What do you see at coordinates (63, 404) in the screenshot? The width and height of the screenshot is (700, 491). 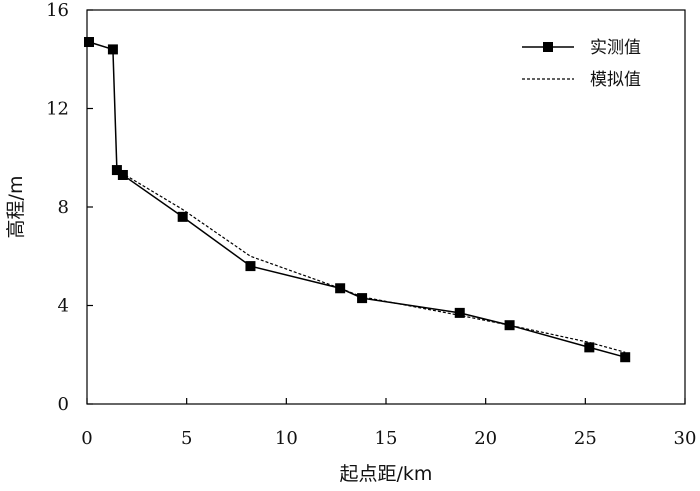 I see `y-tick-label: 0` at bounding box center [63, 404].